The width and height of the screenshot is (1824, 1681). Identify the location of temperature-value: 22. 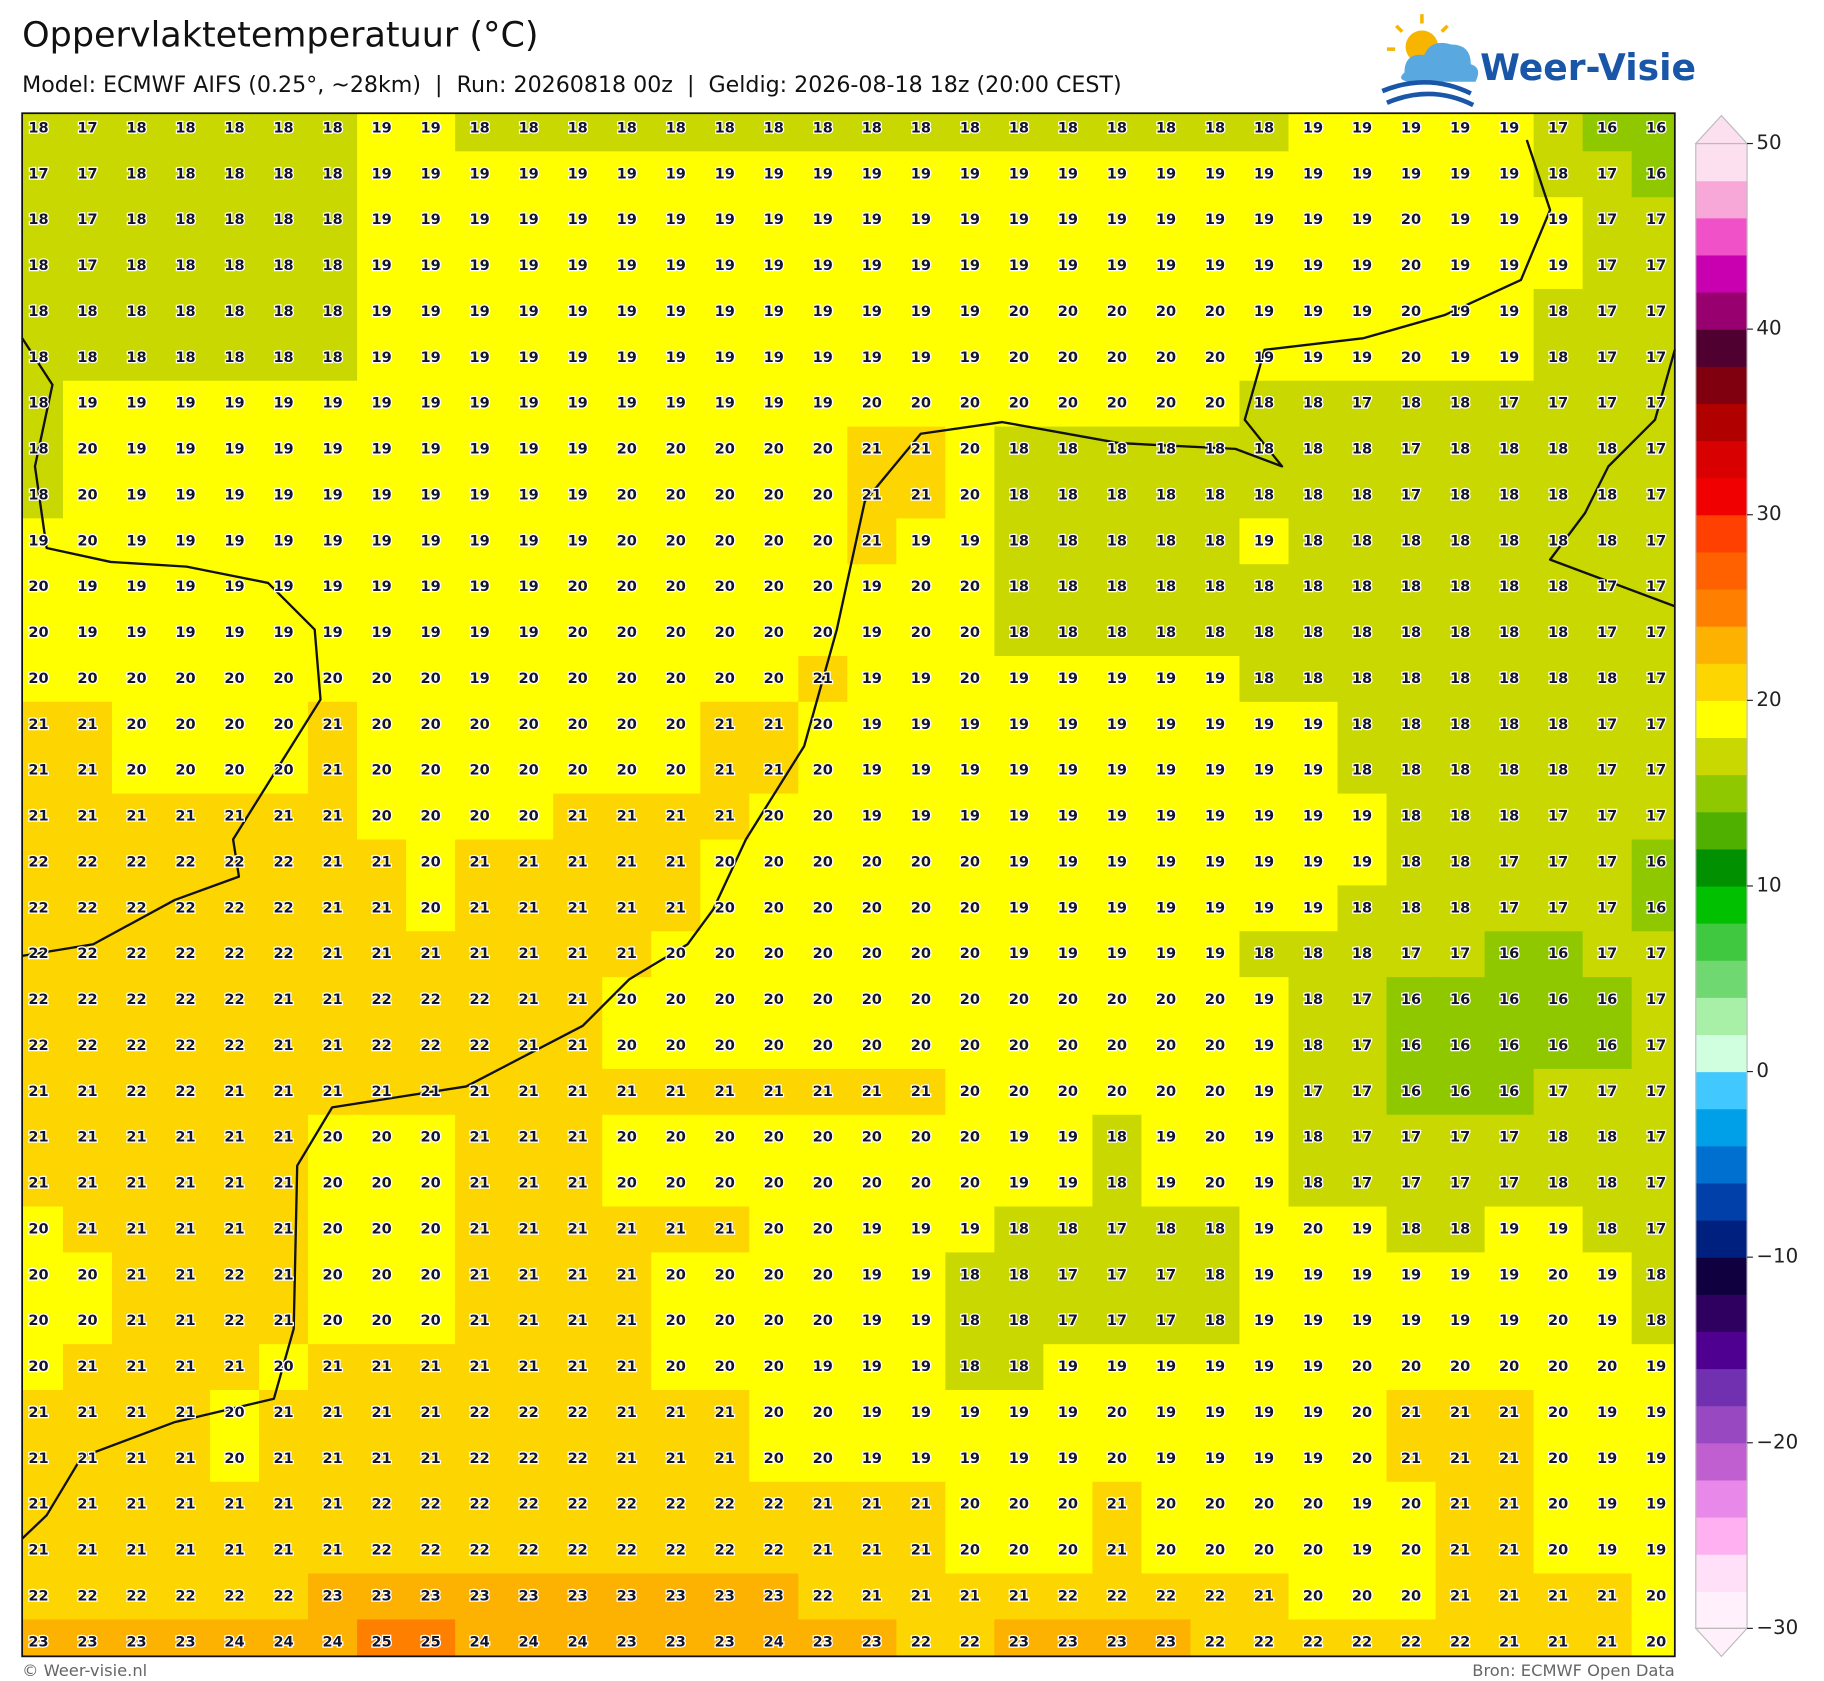
(234, 1320).